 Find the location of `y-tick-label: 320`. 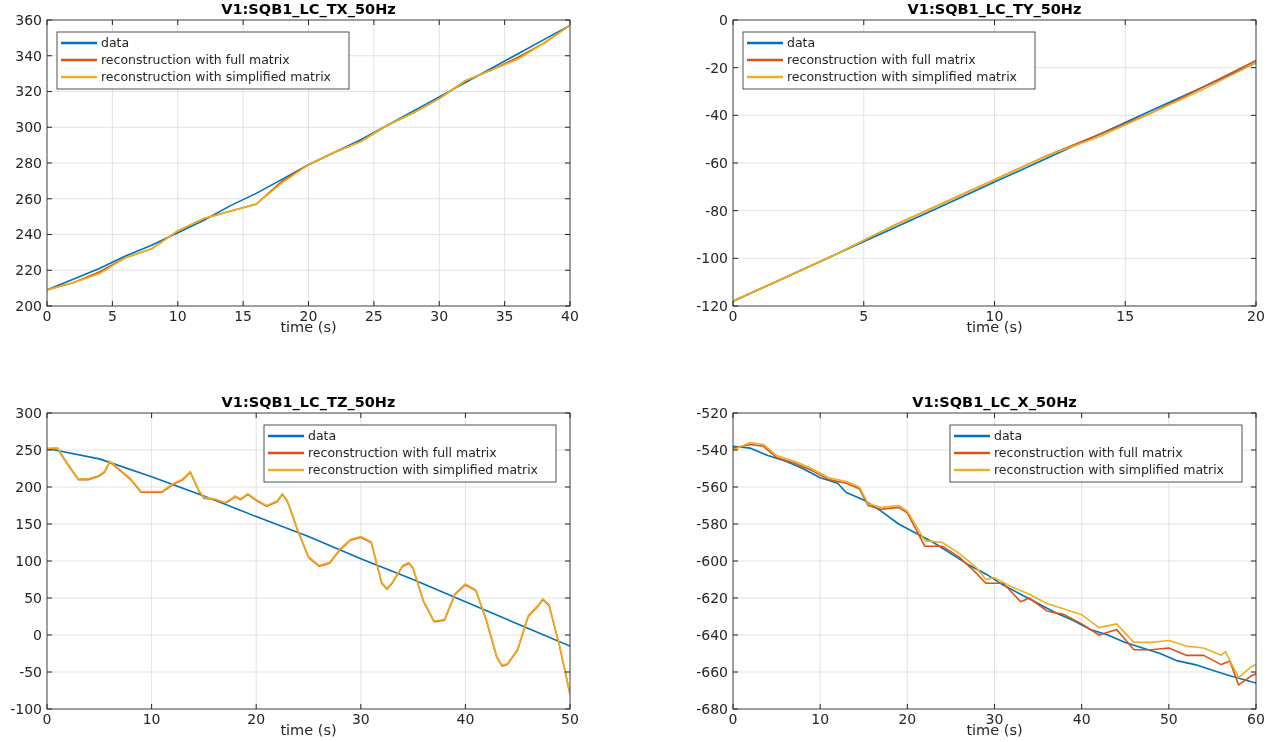

y-tick-label: 320 is located at coordinates (28, 91).